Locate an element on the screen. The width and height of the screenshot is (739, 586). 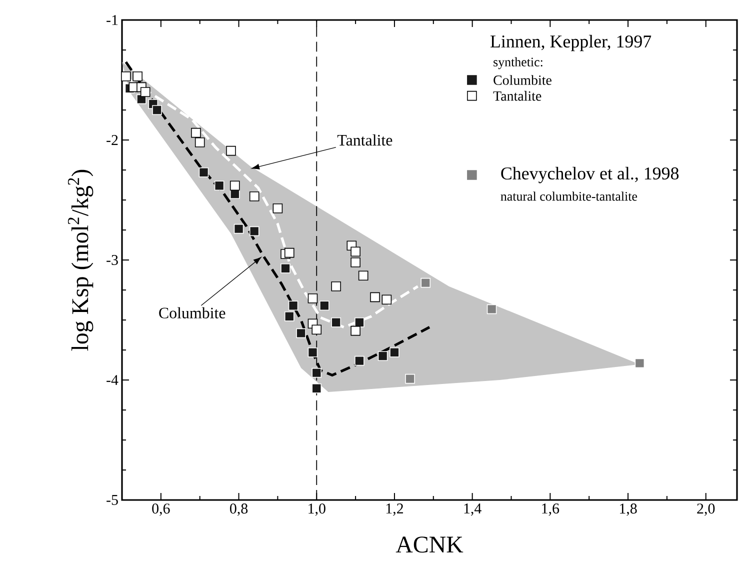
x-tick-label: 1,6 is located at coordinates (551, 510).